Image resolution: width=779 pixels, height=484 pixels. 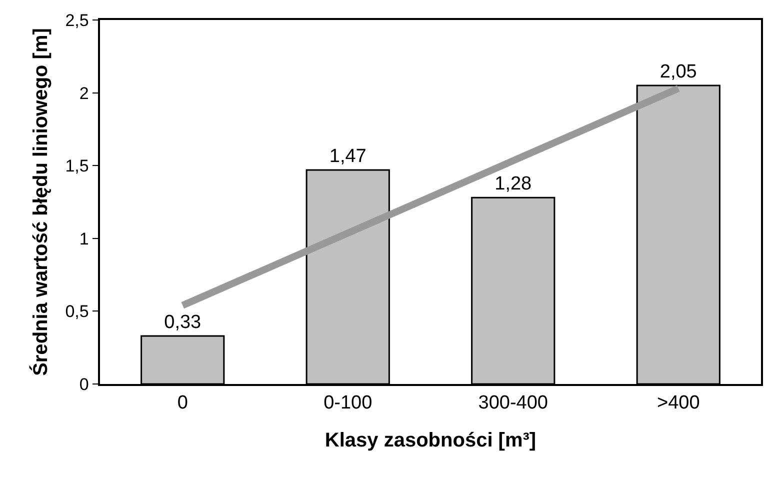 I want to click on data-label: 1,47, so click(x=347, y=156).